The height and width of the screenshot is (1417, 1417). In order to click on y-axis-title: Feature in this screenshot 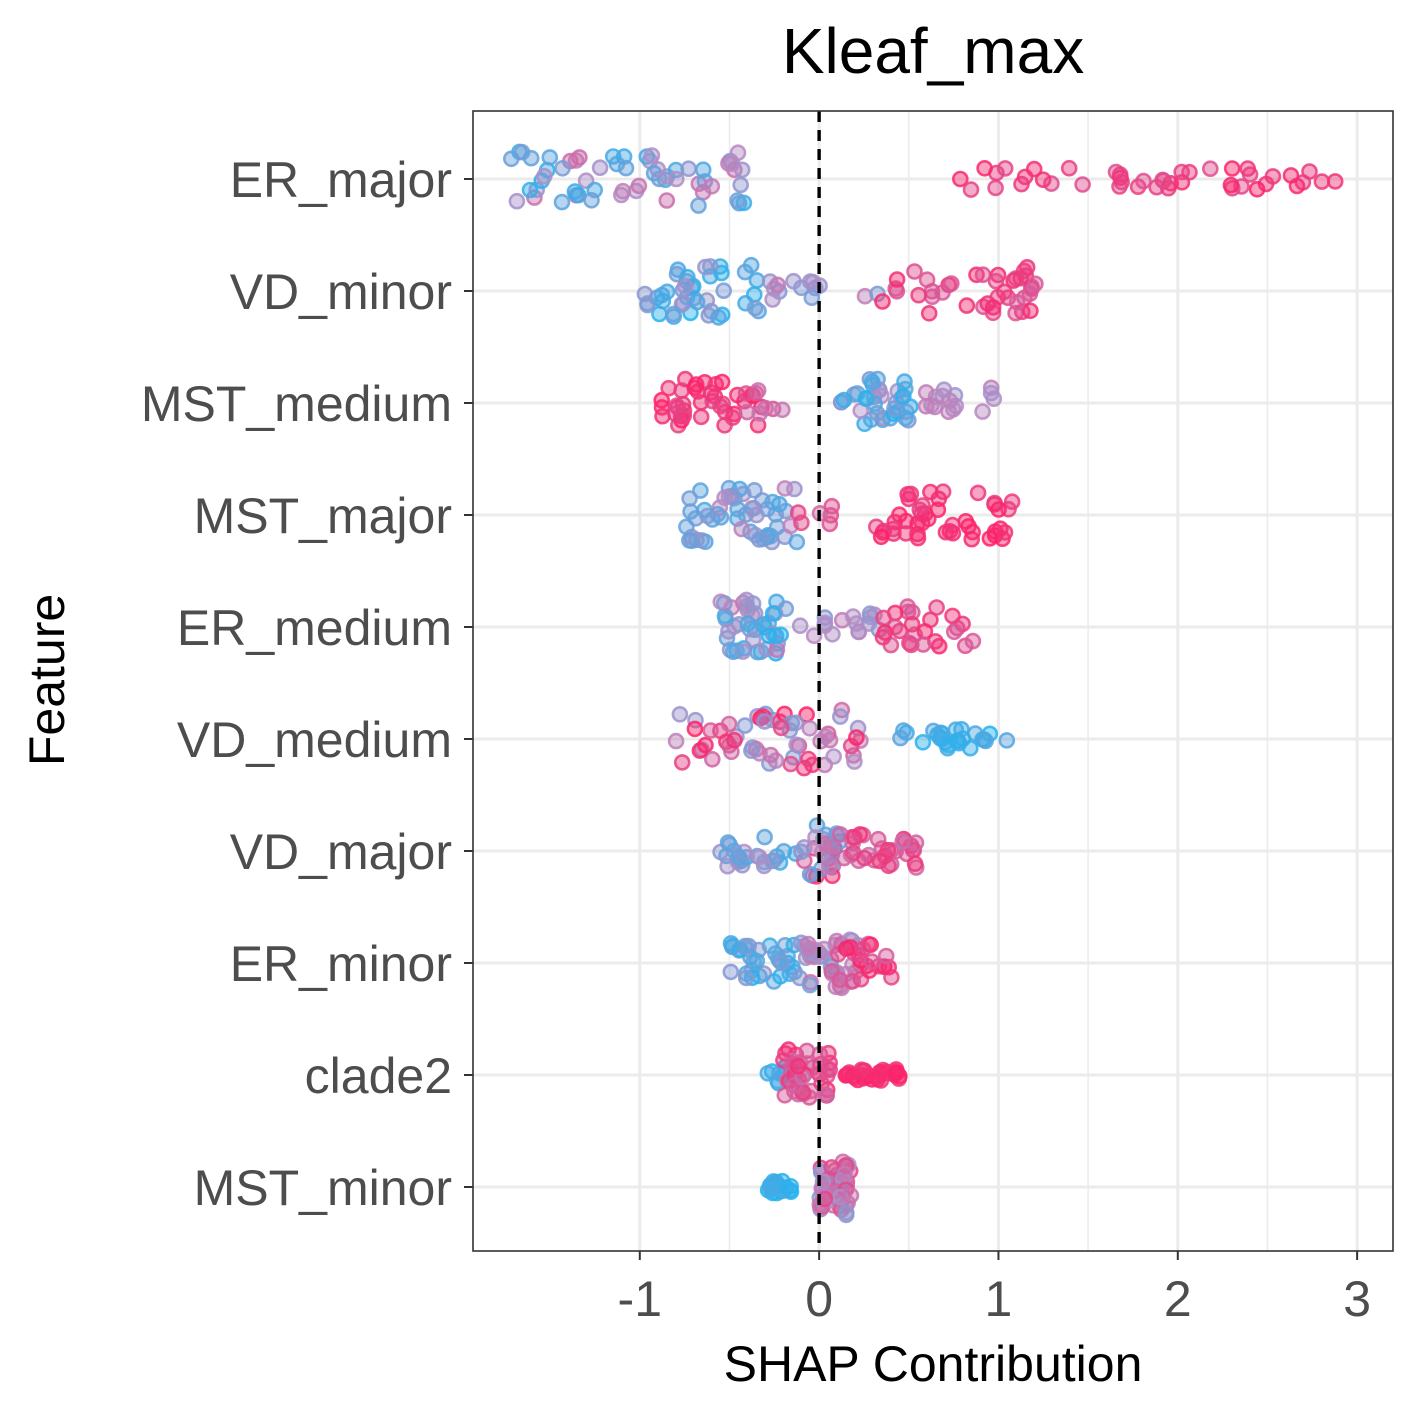, I will do `click(47, 680)`.